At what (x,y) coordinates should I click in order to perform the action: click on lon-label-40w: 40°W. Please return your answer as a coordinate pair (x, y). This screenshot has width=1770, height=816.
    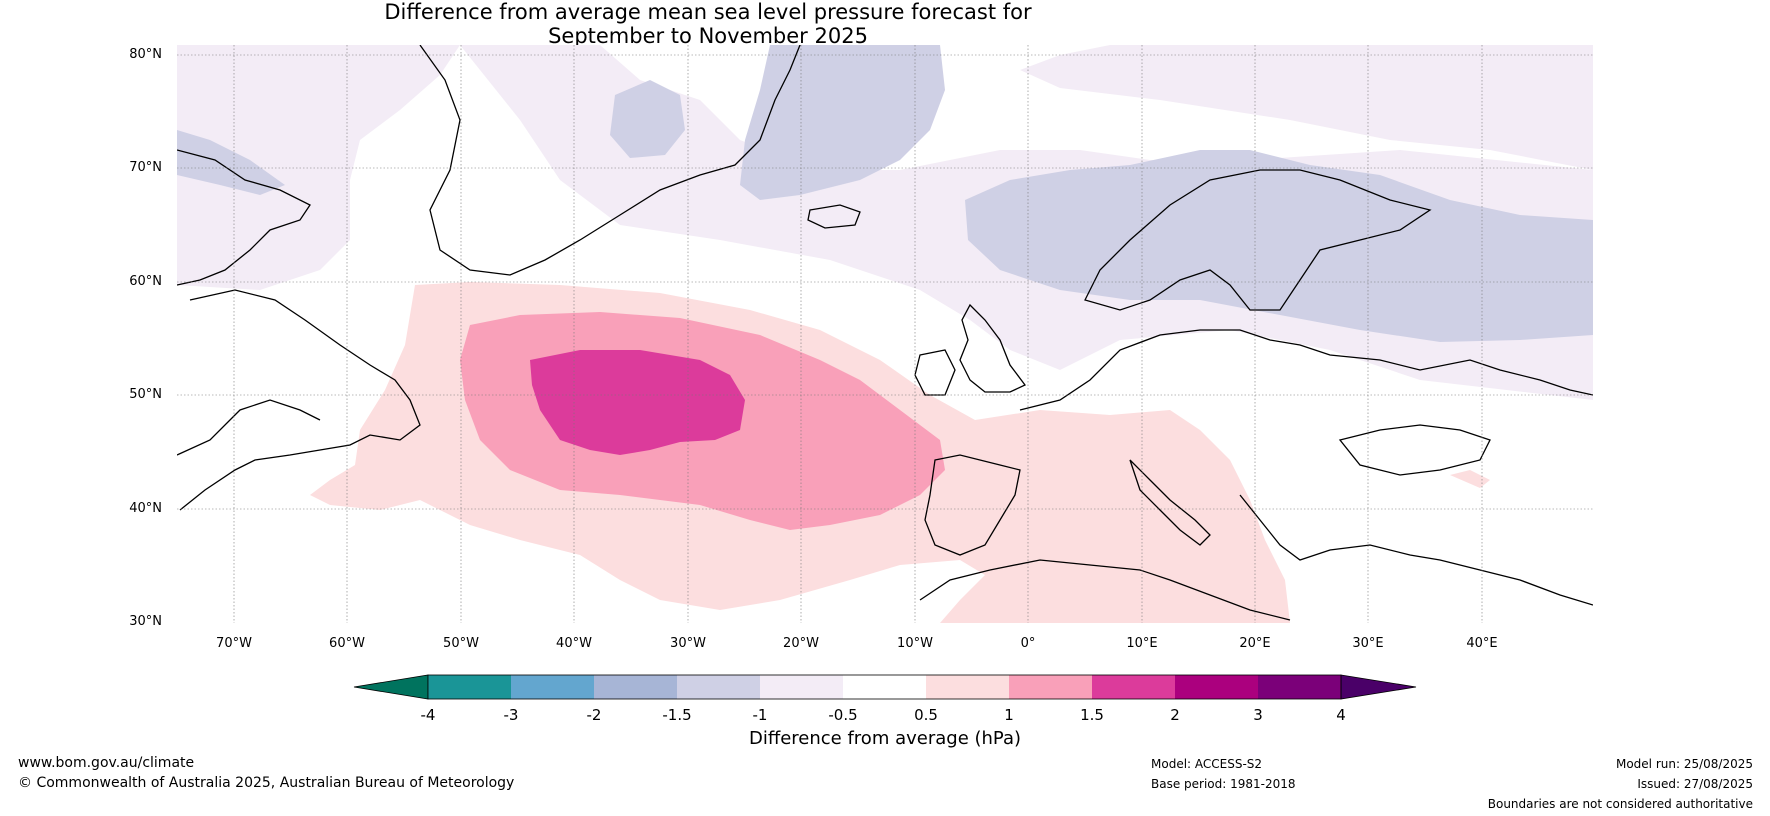
    Looking at the image, I should click on (574, 643).